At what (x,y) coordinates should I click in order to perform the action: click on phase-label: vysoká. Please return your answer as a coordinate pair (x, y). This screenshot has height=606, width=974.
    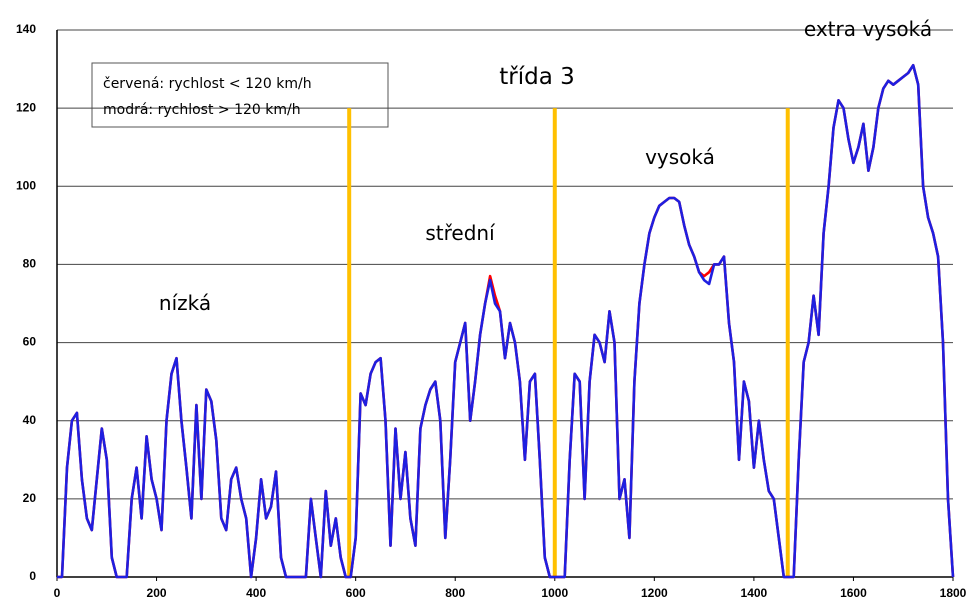
    Looking at the image, I should click on (680, 157).